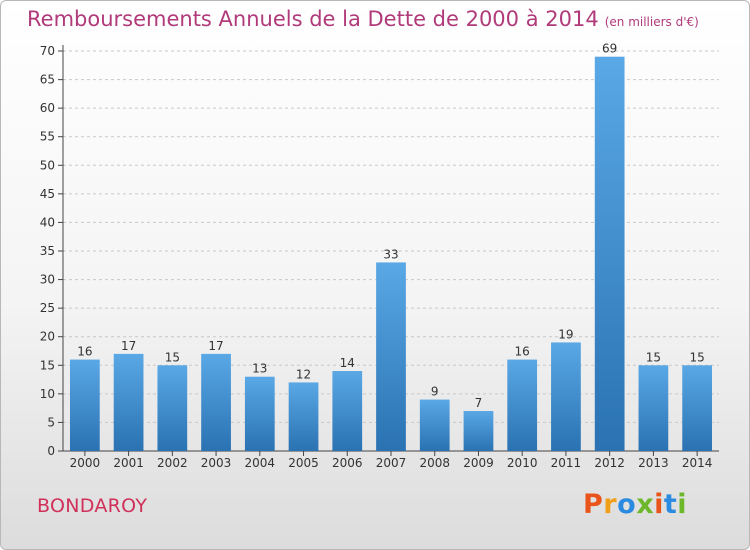 This screenshot has height=550, width=750. I want to click on data-label: 19, so click(565, 334).